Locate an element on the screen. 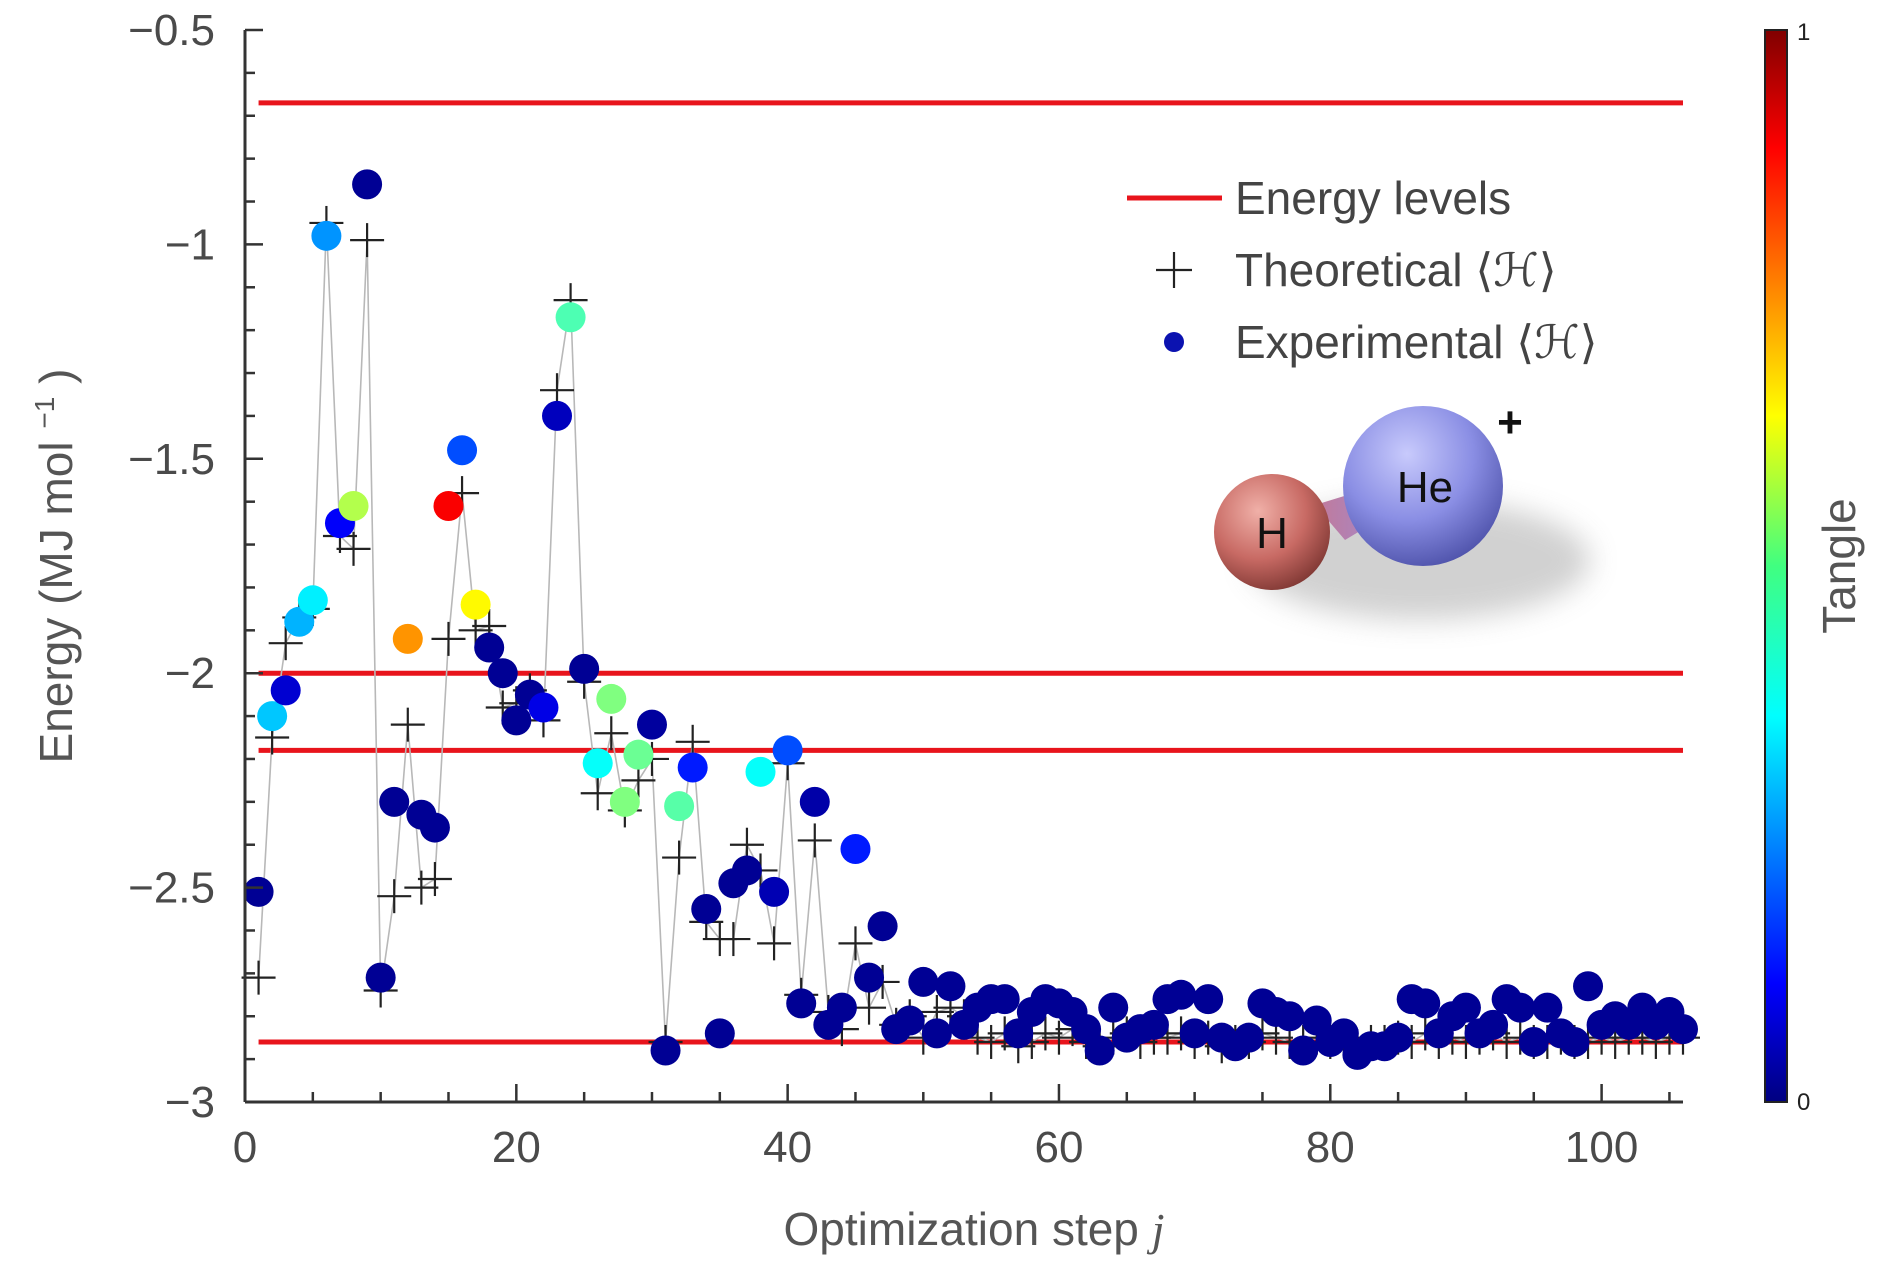  colorbar: 1 0 Tangle is located at coordinates (1814, 567).